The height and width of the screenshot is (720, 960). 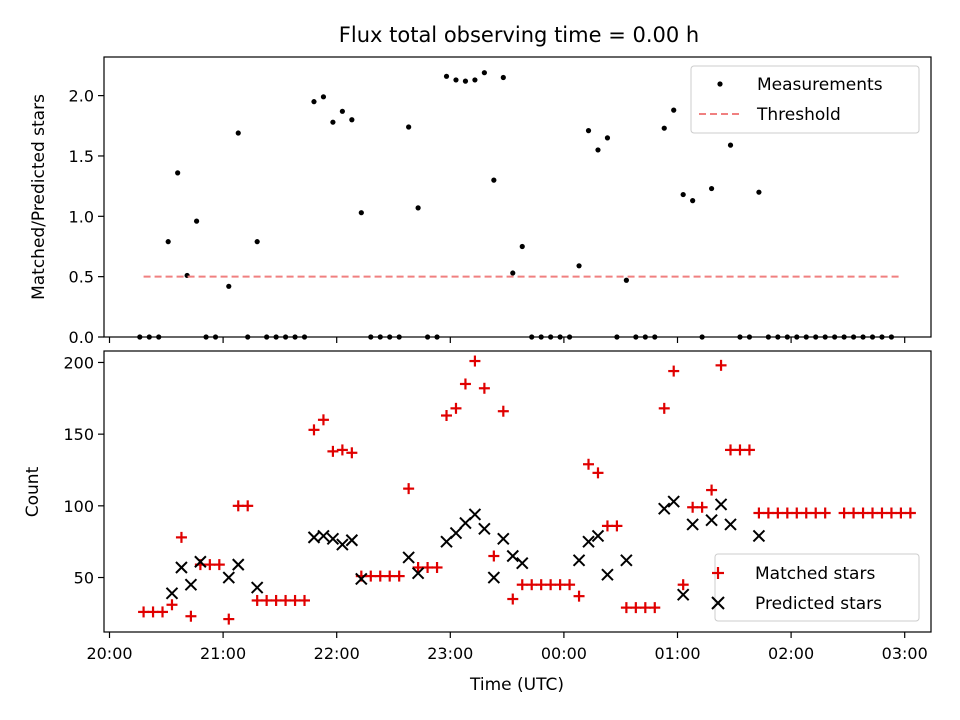 What do you see at coordinates (798, 115) in the screenshot?
I see `legend-threshold-label: Threshold` at bounding box center [798, 115].